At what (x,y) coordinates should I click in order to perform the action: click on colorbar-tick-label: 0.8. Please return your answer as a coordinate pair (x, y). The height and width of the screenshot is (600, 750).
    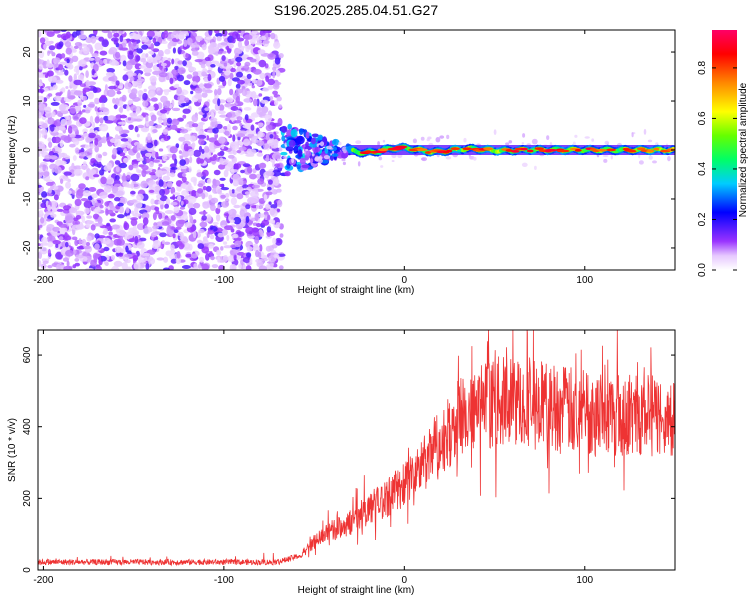
    Looking at the image, I should click on (702, 68).